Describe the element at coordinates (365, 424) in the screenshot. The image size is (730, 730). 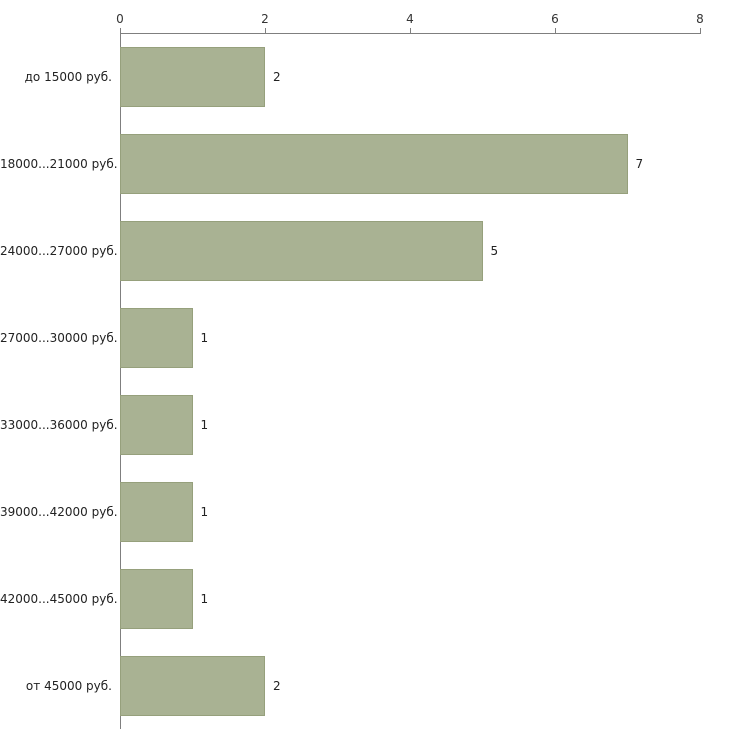
I see `chart-row: 33000...36000 руб. 1` at that location.